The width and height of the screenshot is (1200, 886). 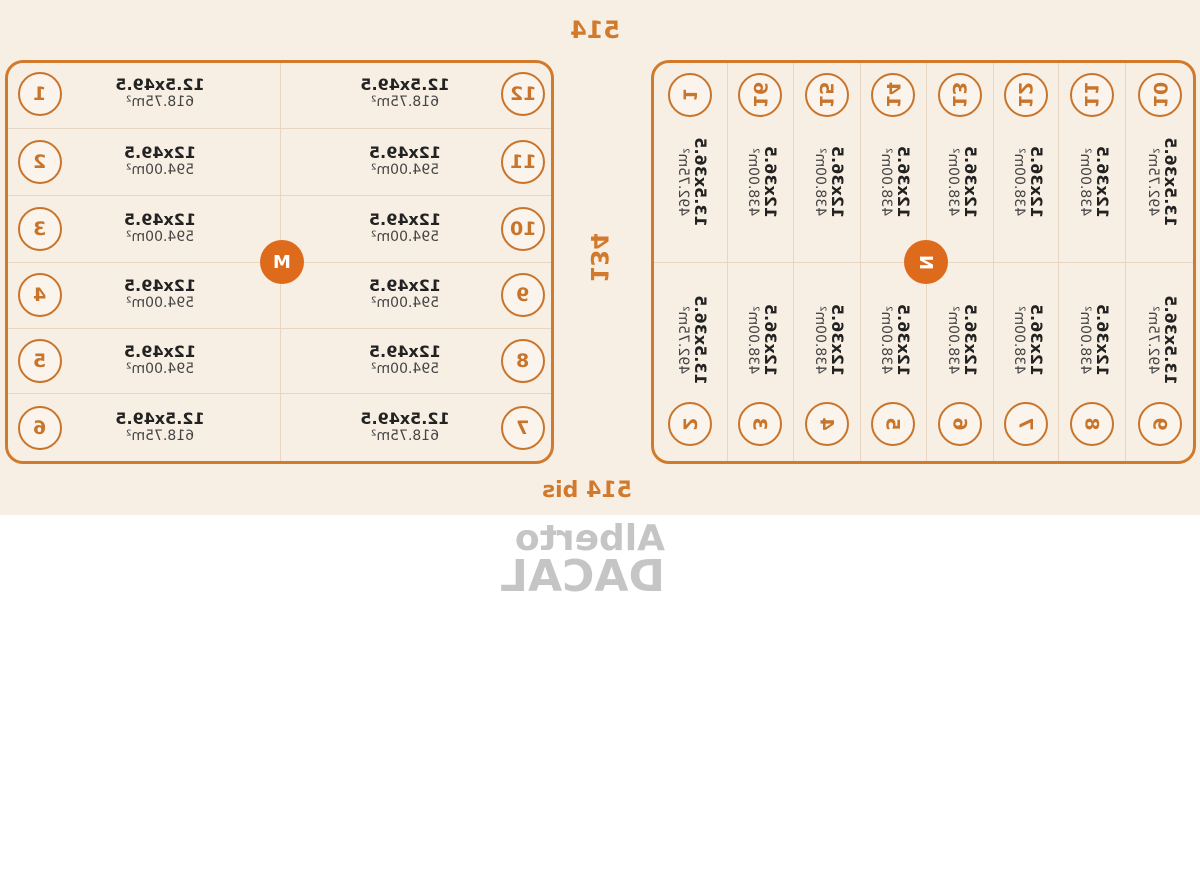 I want to click on street-bottom-text: 514 bis, so click(x=587, y=490).